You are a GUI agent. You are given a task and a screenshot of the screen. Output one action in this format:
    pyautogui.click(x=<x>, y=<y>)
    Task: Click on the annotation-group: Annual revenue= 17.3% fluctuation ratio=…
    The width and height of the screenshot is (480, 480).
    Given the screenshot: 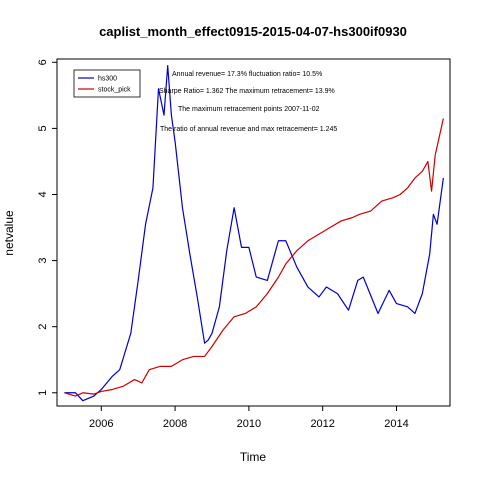 What is the action you would take?
    pyautogui.click(x=248, y=102)
    